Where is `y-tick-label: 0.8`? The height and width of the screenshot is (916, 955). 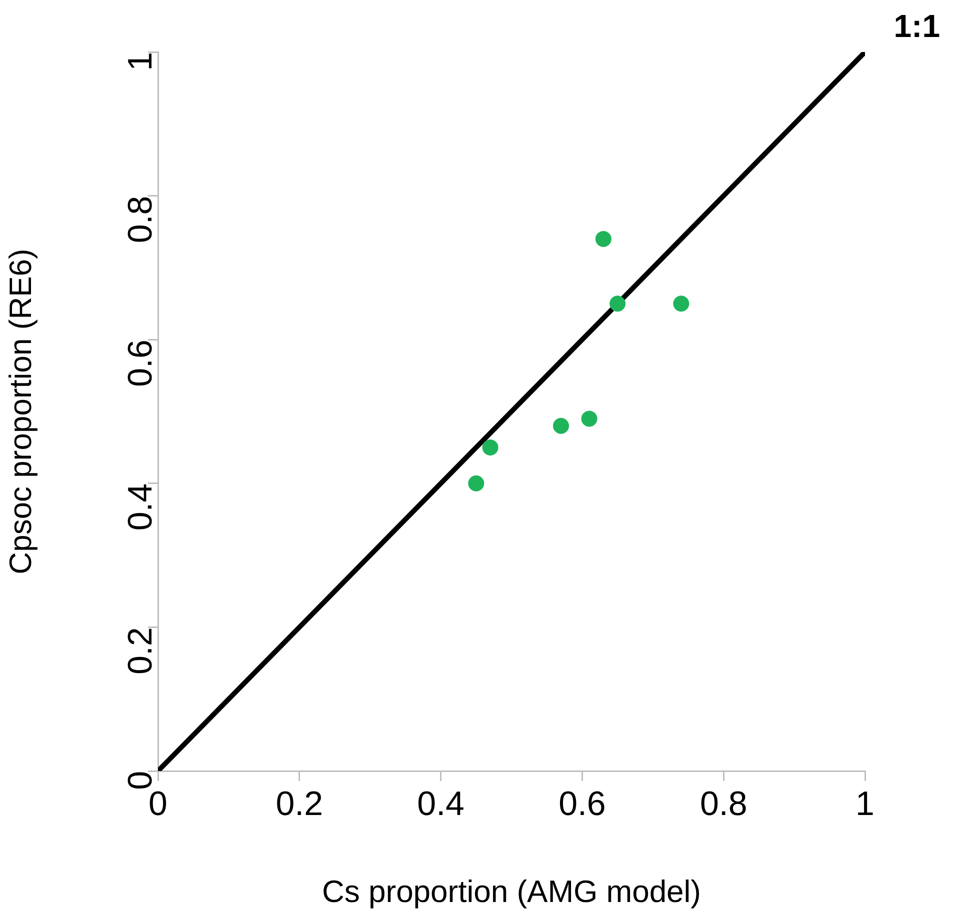
y-tick-label: 0.8 is located at coordinates (140, 220).